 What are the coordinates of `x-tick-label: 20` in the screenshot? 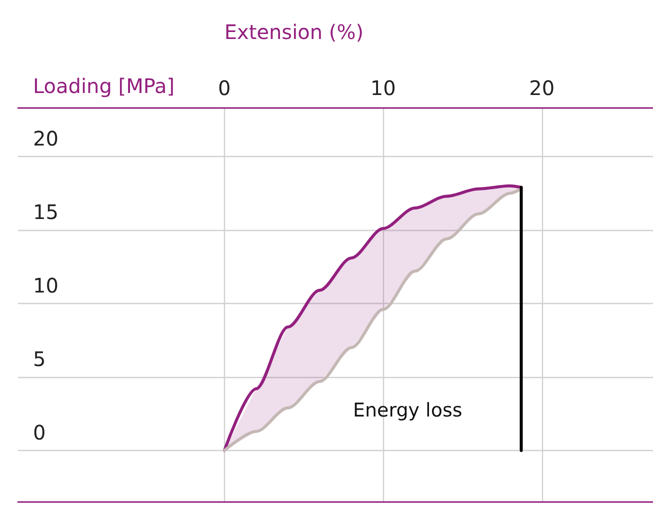 It's located at (542, 88).